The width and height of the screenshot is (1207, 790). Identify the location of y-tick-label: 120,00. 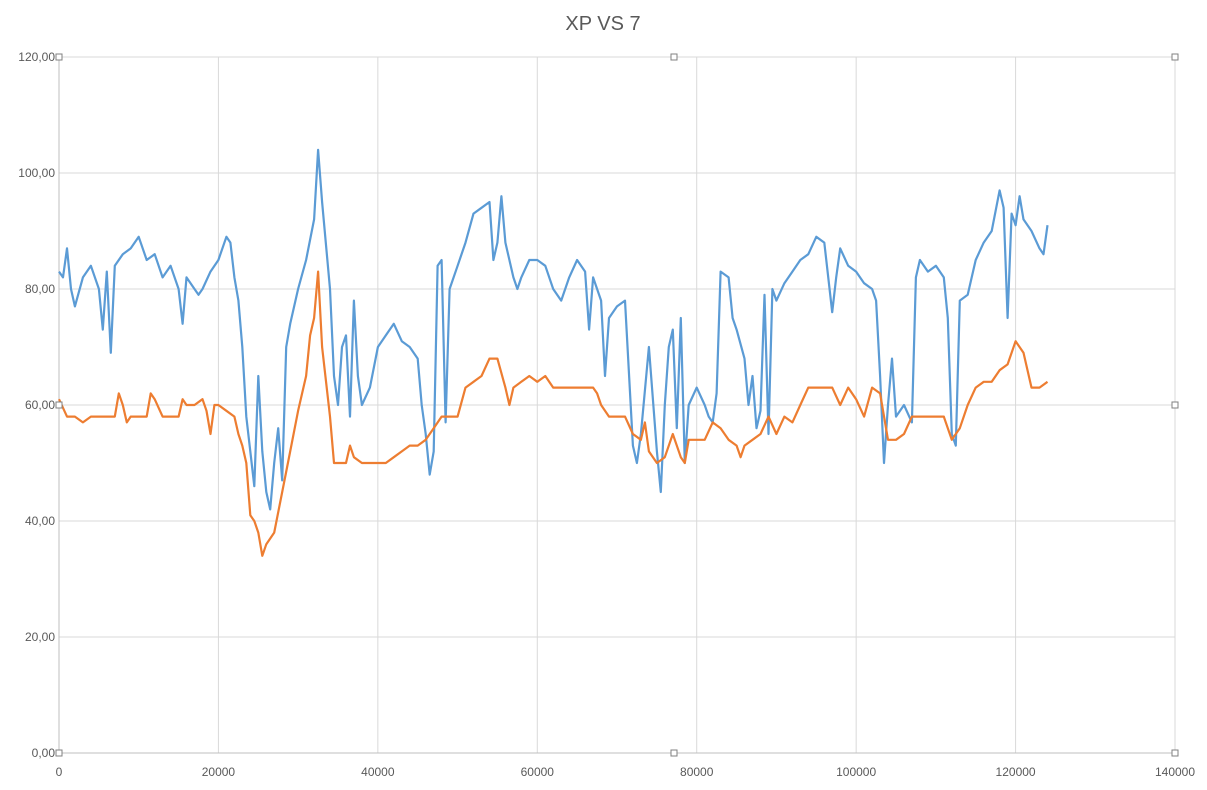
(36, 57).